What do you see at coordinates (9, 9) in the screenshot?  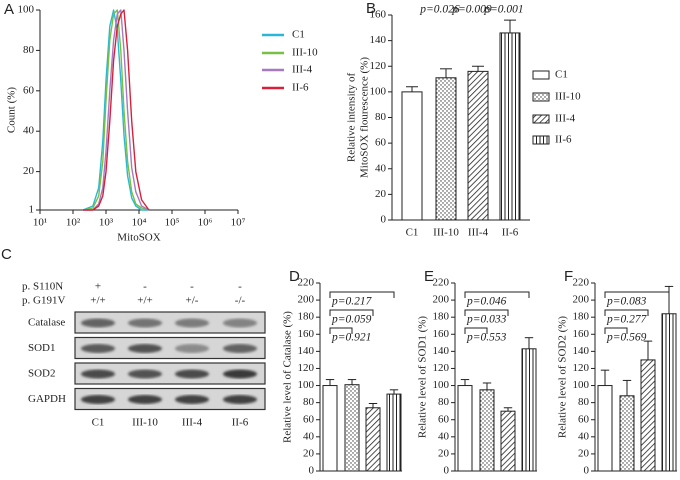 I see `panel-label: A` at bounding box center [9, 9].